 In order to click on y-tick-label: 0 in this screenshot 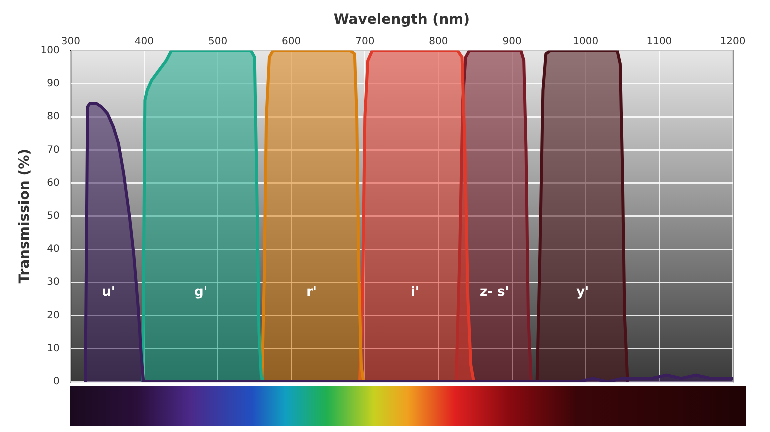, I will do `click(57, 382)`.